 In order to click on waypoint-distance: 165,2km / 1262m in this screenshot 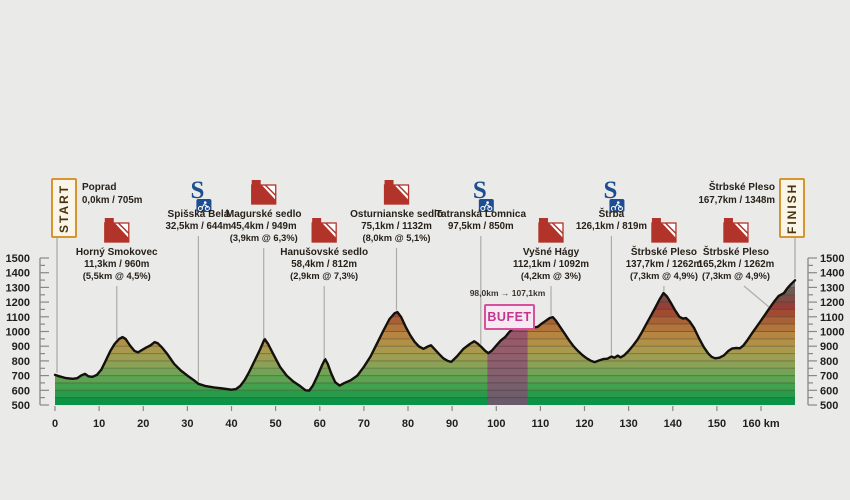, I will do `click(736, 264)`.